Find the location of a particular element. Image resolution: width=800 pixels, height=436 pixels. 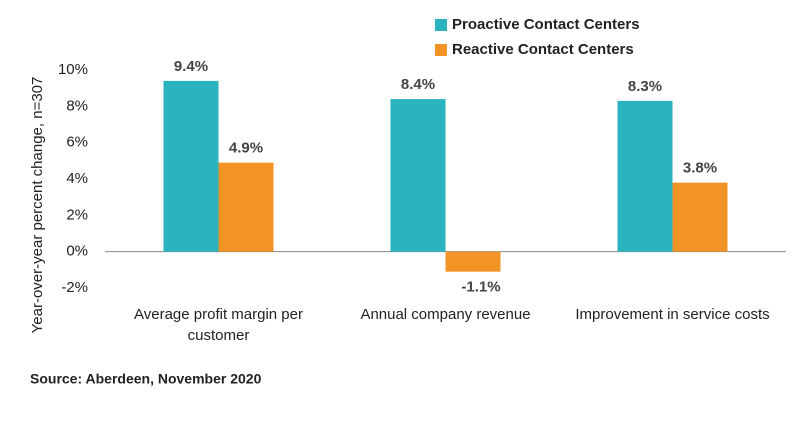

y-axis-title: Year-over-year percent change, n=307 is located at coordinates (37, 205).